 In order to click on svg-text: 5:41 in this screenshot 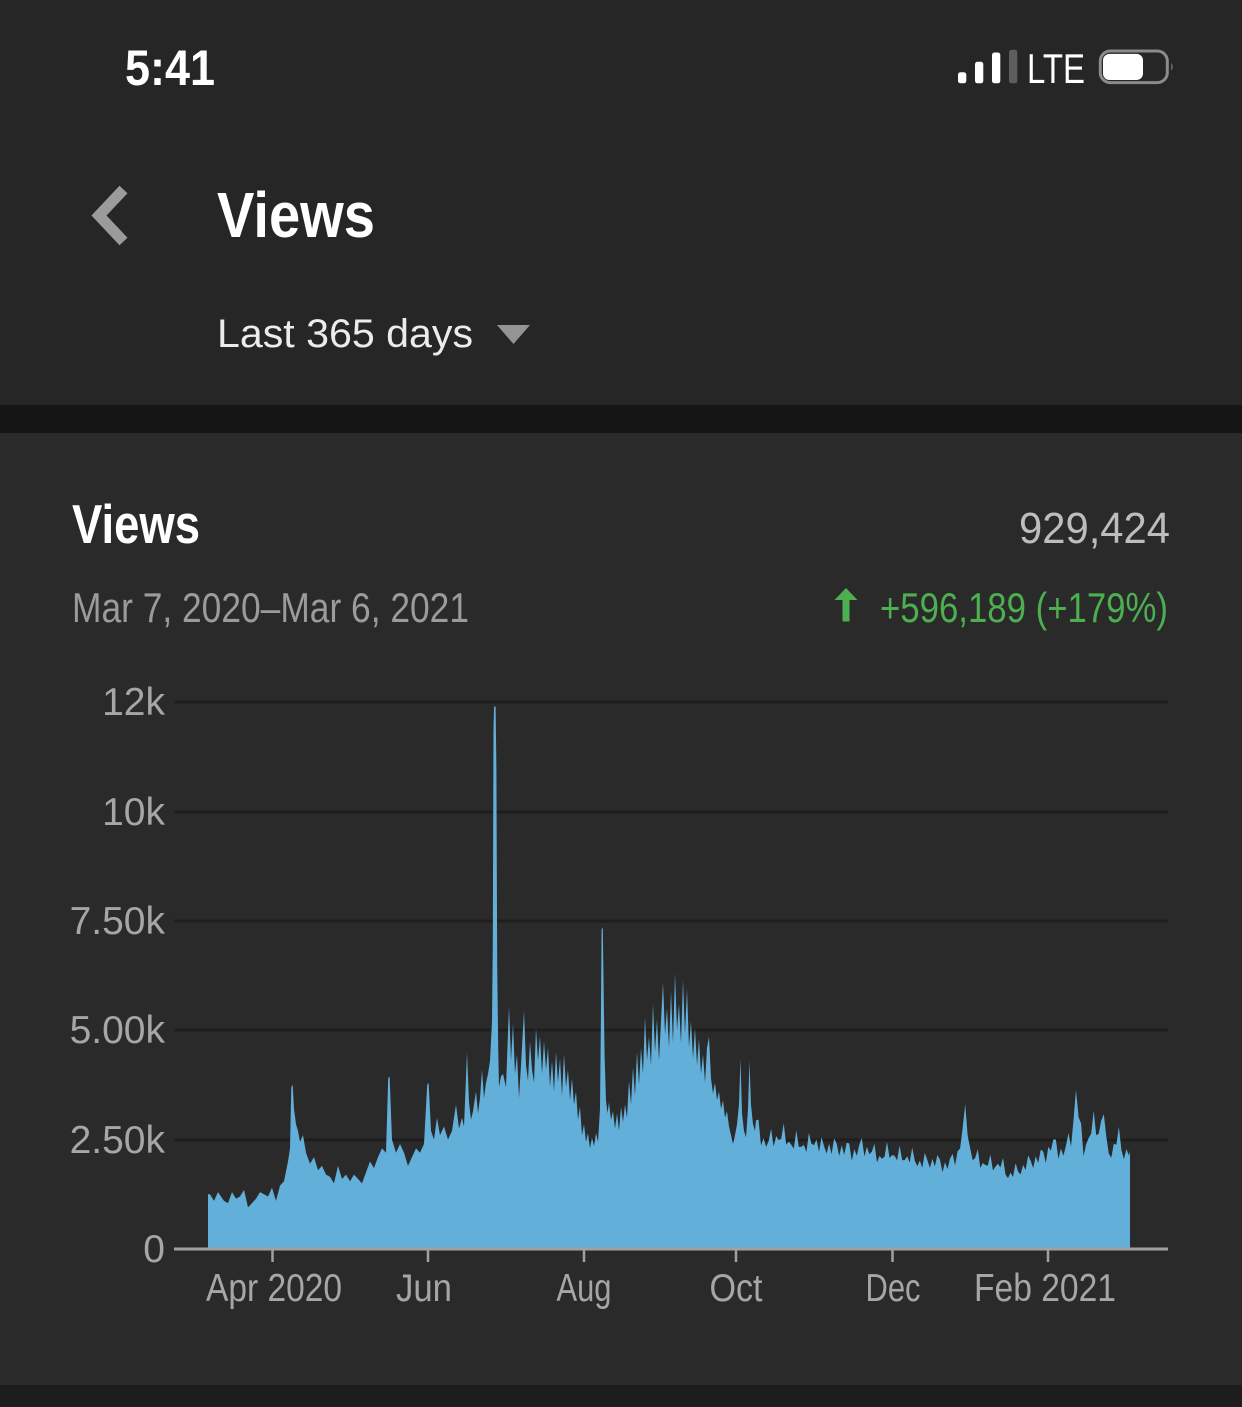, I will do `click(170, 68)`.